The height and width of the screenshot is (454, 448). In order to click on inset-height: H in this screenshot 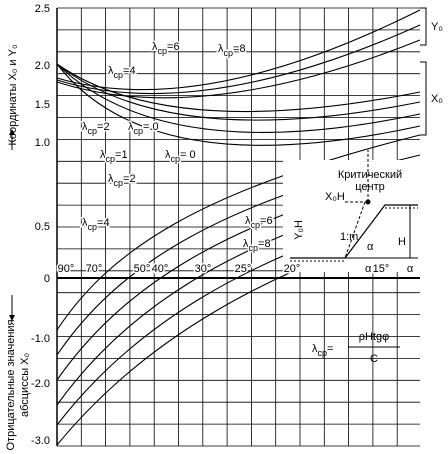, I will do `click(402, 242)`.